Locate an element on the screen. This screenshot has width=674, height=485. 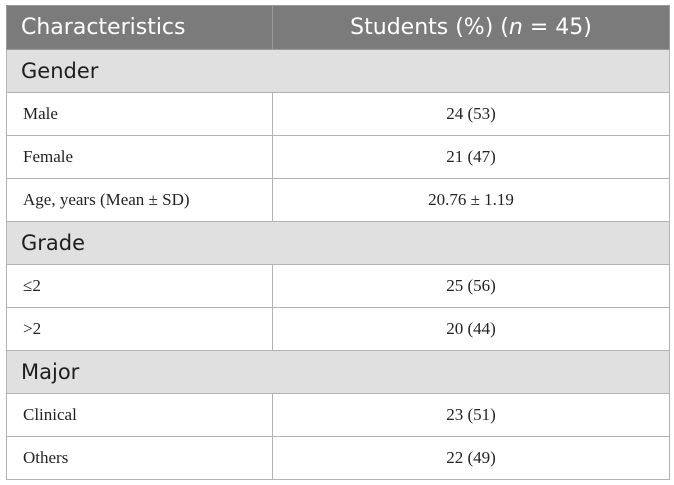
section-row-grade: Grade is located at coordinates (338, 243).